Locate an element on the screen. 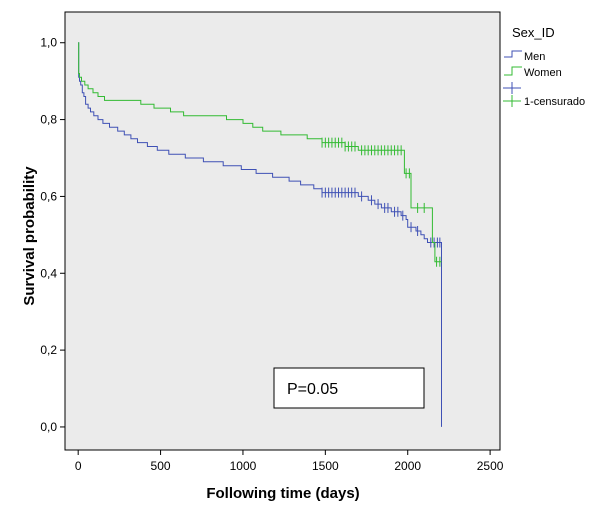 Image resolution: width=600 pixels, height=514 pixels. y-axis: 0,0 0,2 0,4 0,6 0,8 1,0 is located at coordinates (52, 235).